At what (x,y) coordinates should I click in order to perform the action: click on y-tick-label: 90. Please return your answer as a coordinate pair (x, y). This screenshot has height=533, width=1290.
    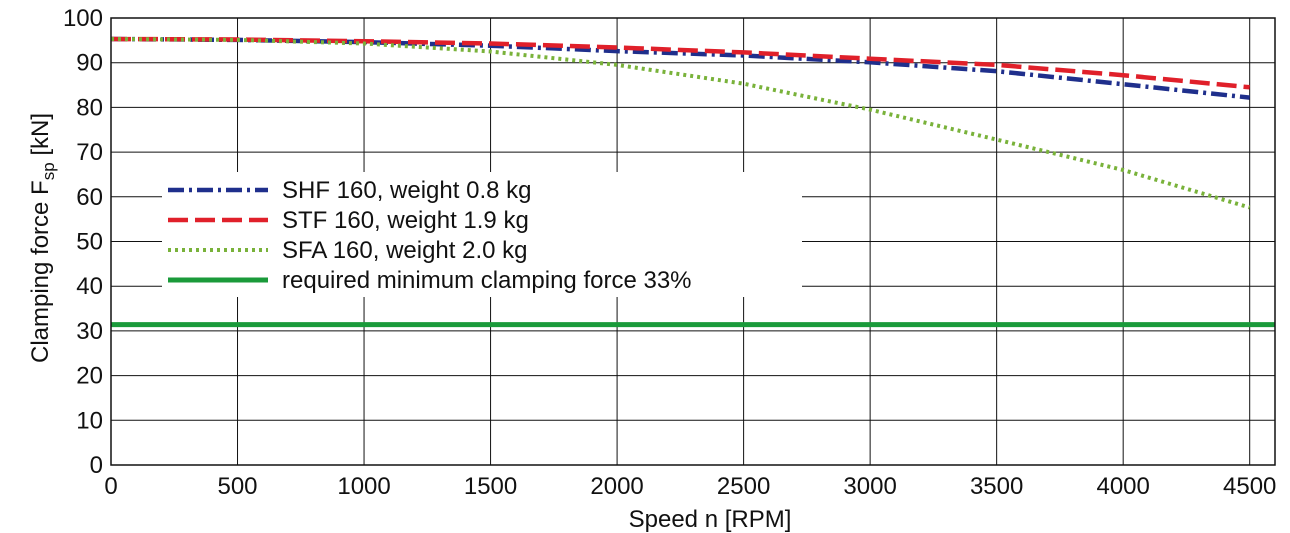
    Looking at the image, I should click on (89, 63).